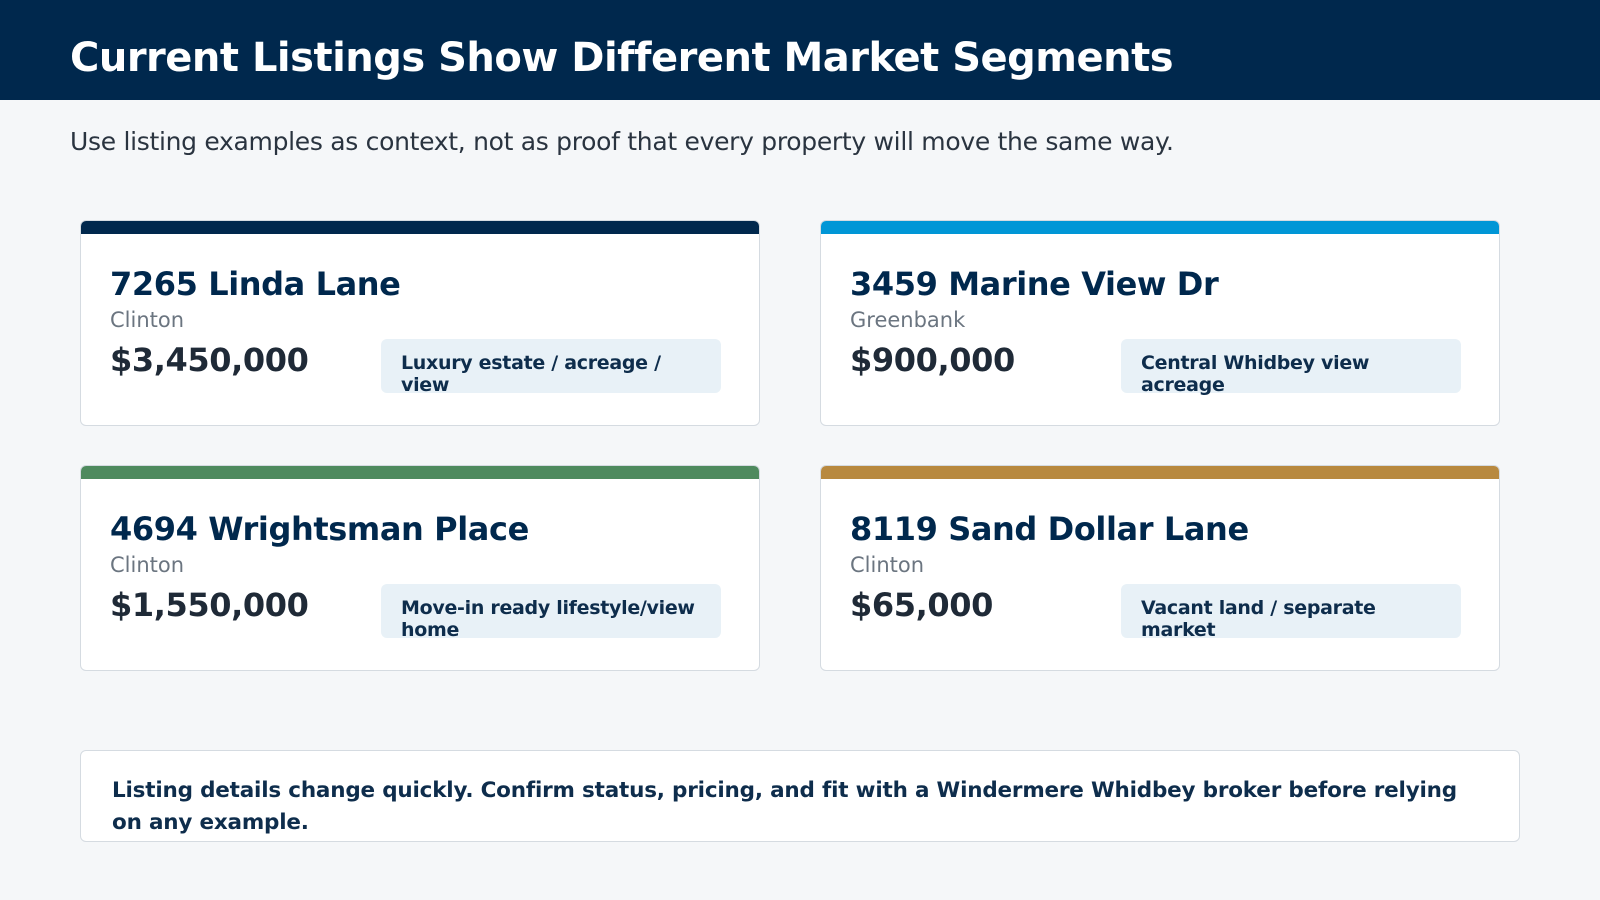 The image size is (1600, 900). What do you see at coordinates (908, 320) in the screenshot?
I see `listing-city: Greenbank` at bounding box center [908, 320].